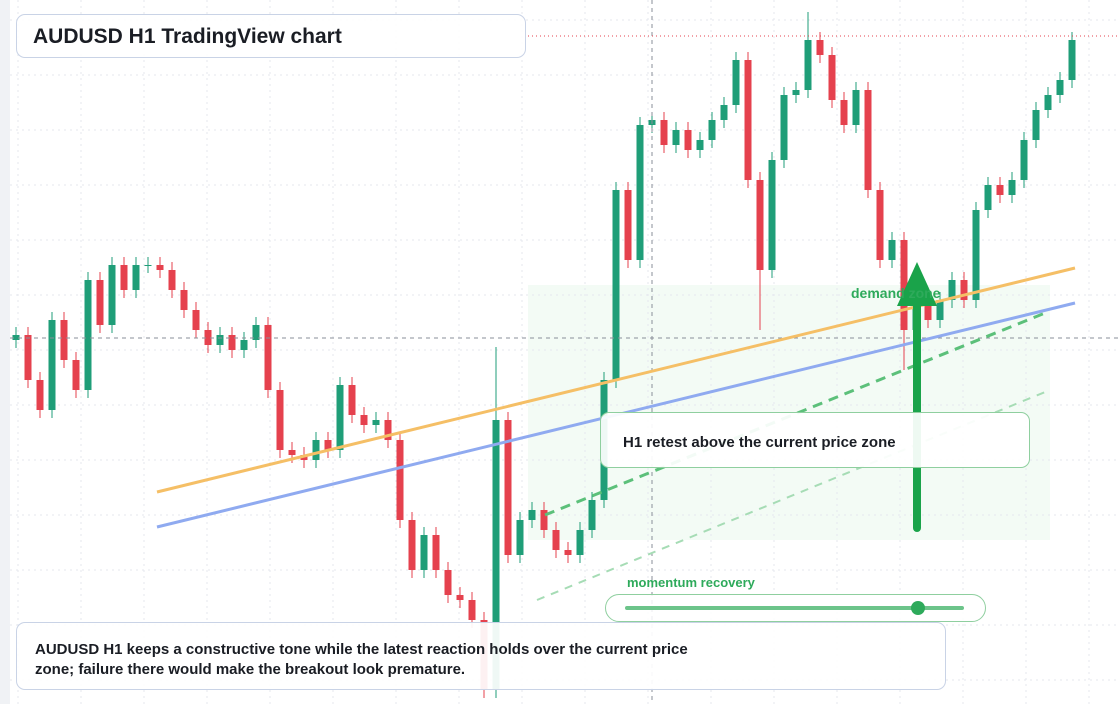 The height and width of the screenshot is (704, 1120). I want to click on momentum-label: momentum recovery, so click(691, 582).